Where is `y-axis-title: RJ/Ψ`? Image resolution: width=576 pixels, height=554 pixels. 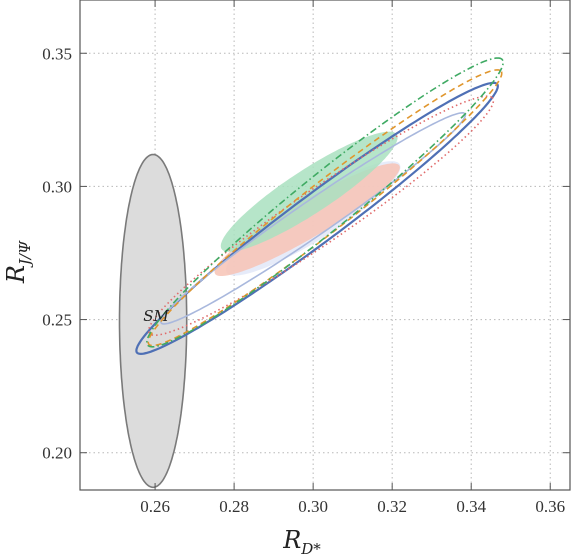
y-axis-title: RJ/Ψ is located at coordinates (18, 262).